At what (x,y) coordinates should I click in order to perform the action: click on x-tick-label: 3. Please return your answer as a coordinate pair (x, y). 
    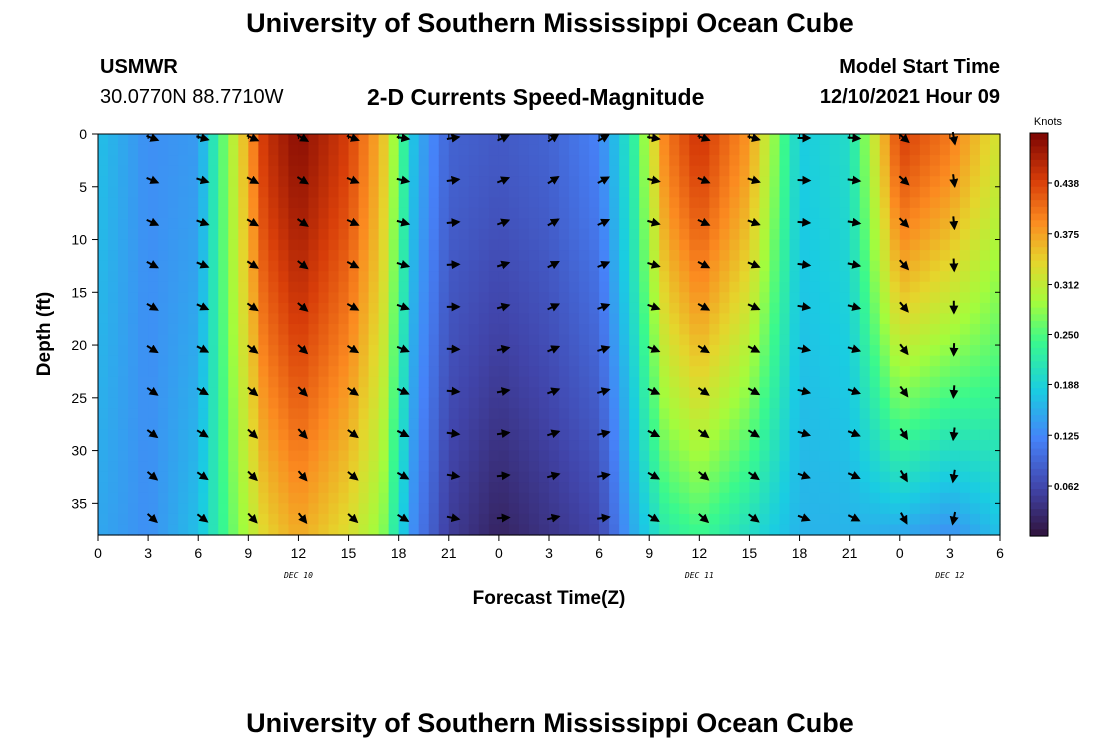
    Looking at the image, I should click on (549, 553).